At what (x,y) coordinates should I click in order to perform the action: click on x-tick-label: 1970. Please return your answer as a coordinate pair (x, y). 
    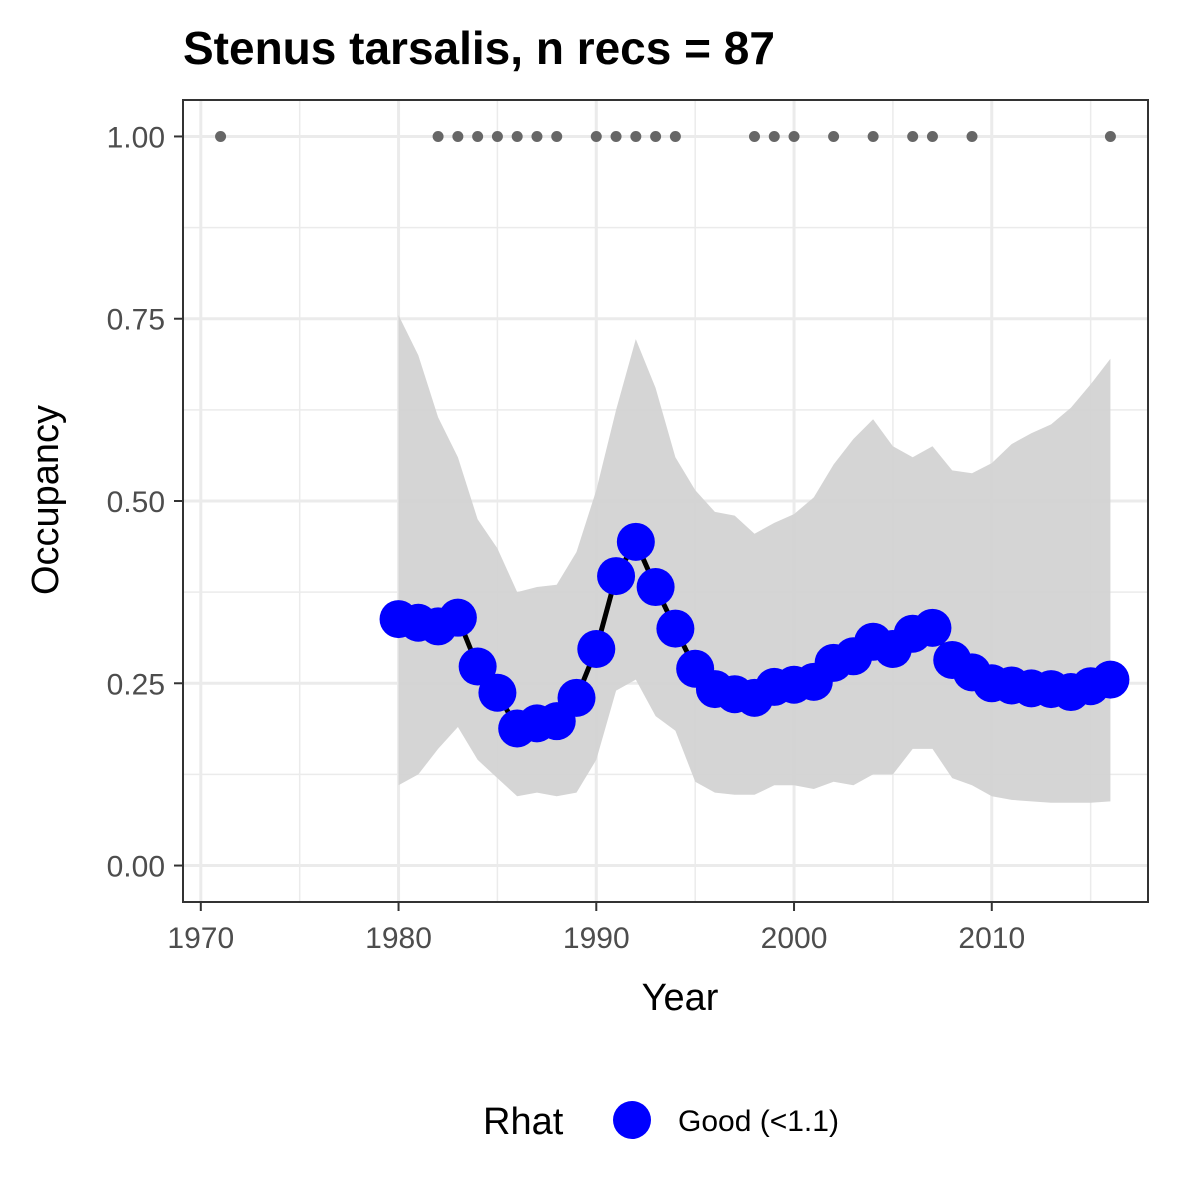
    Looking at the image, I should click on (200, 938).